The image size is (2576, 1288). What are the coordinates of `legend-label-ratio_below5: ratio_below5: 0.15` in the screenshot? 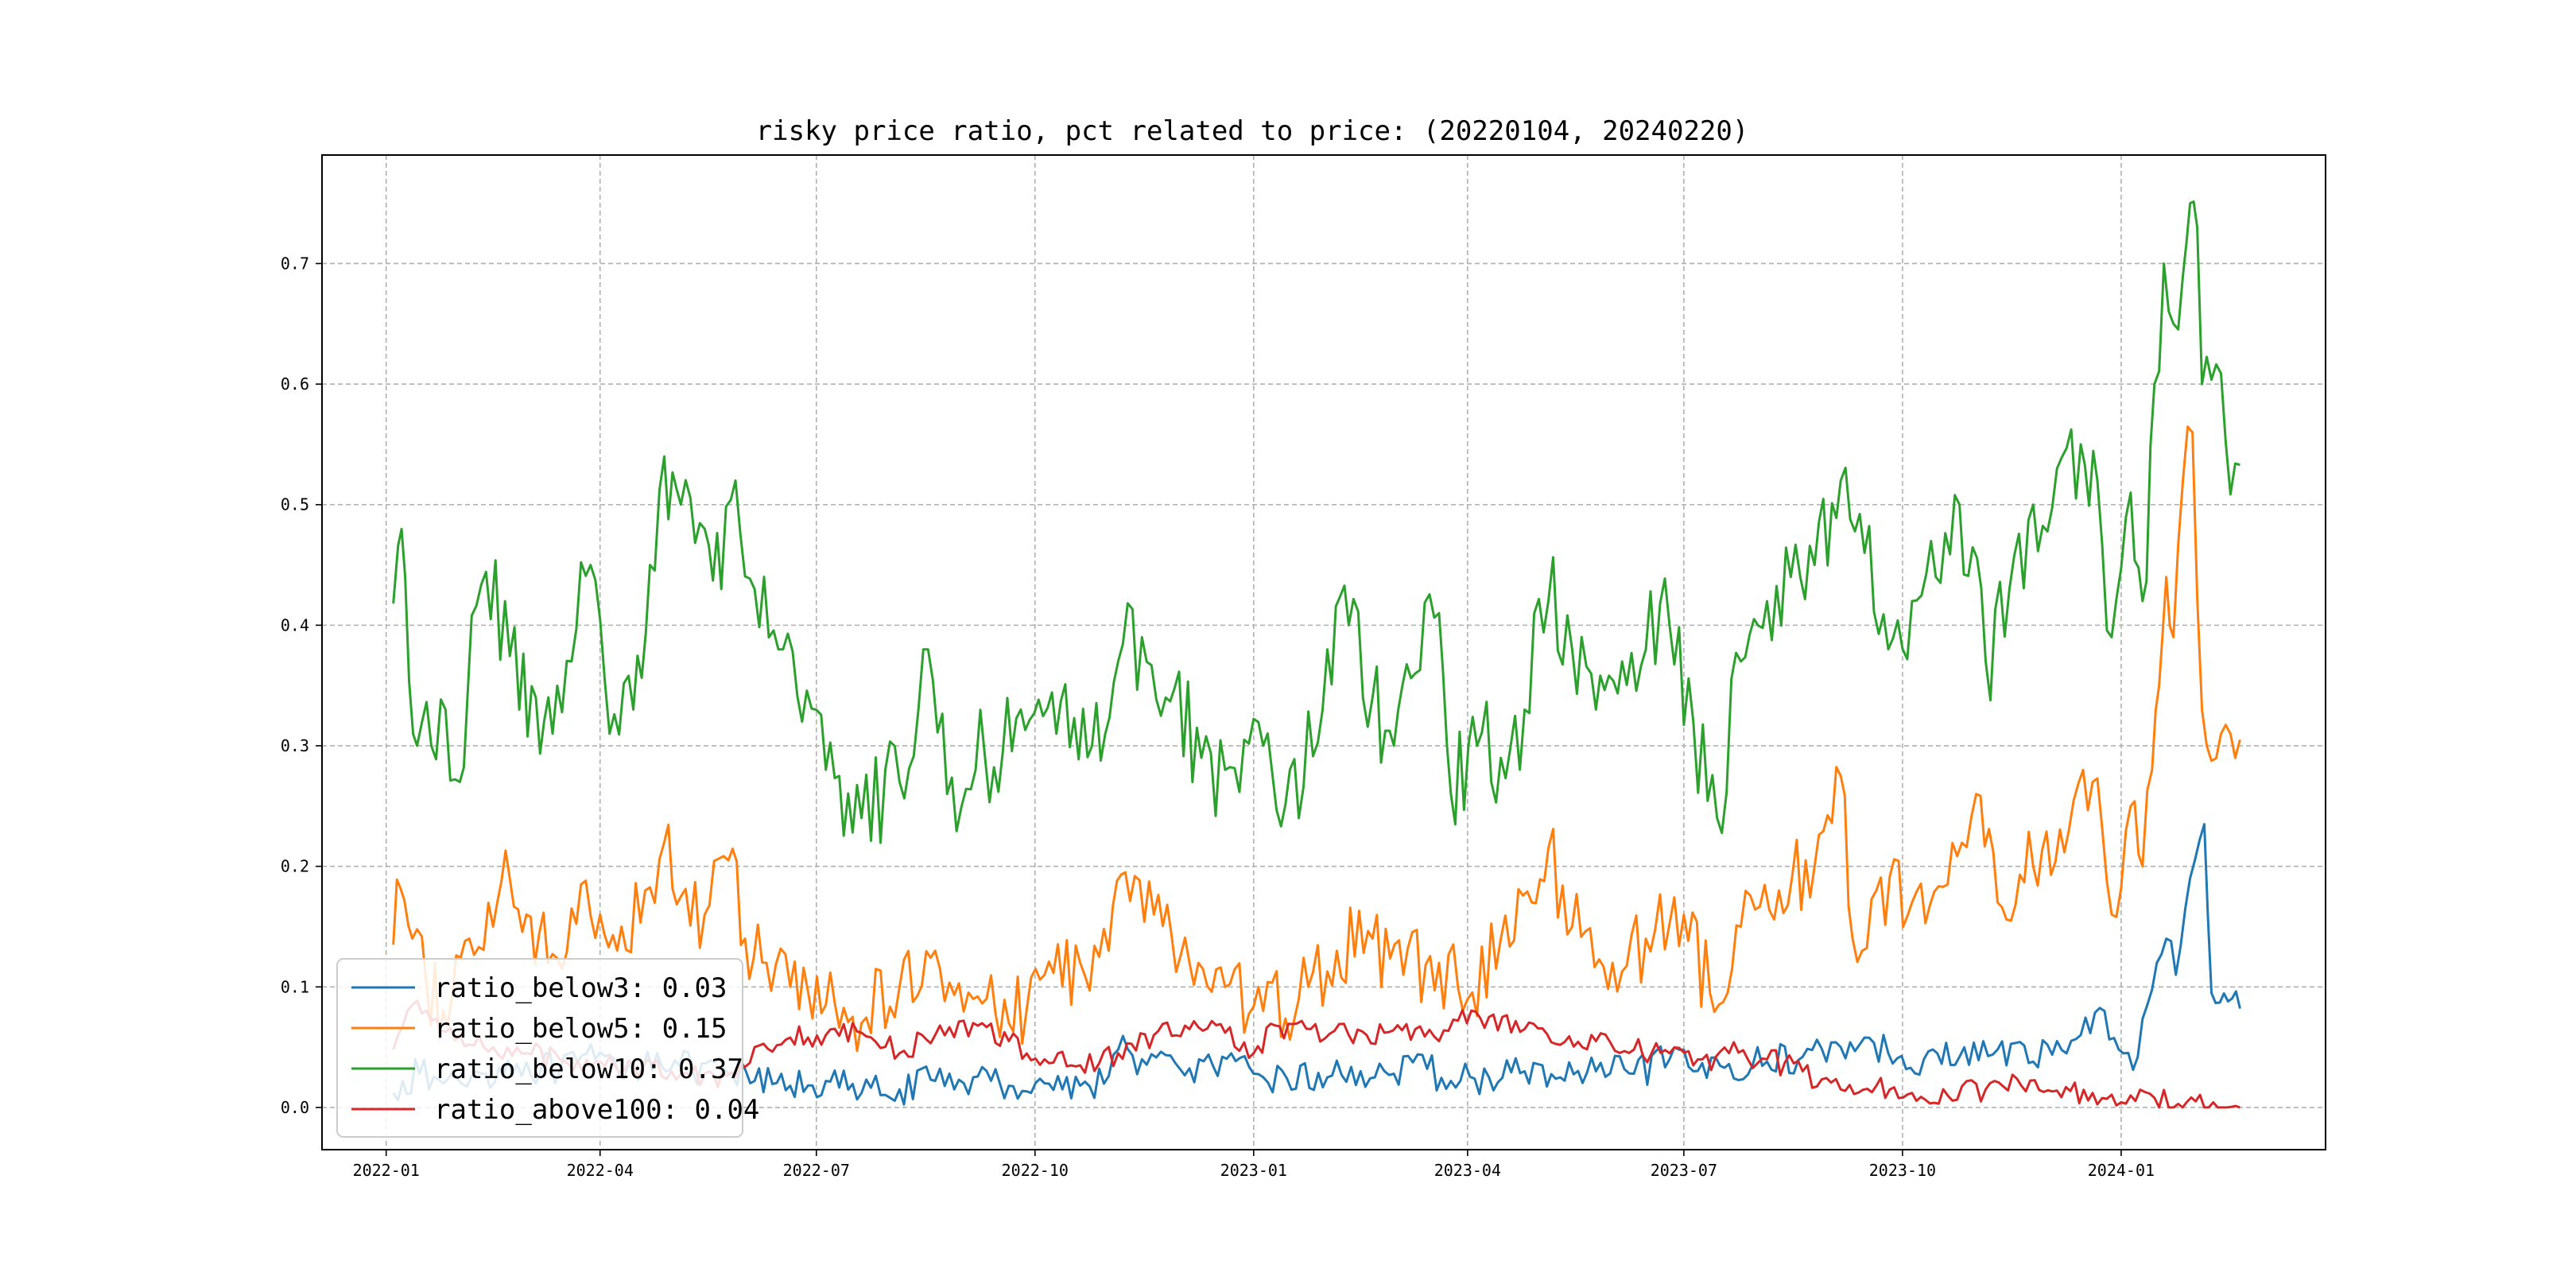 It's located at (581, 1029).